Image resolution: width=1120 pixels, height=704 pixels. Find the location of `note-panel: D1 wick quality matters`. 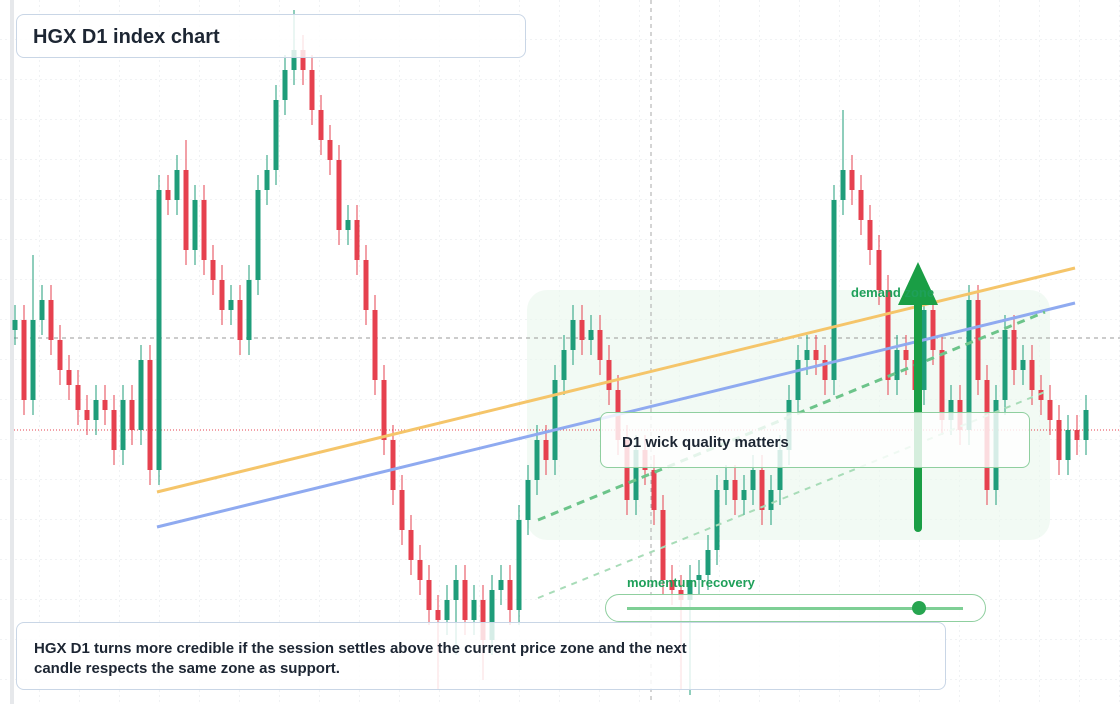

note-panel: D1 wick quality matters is located at coordinates (815, 440).